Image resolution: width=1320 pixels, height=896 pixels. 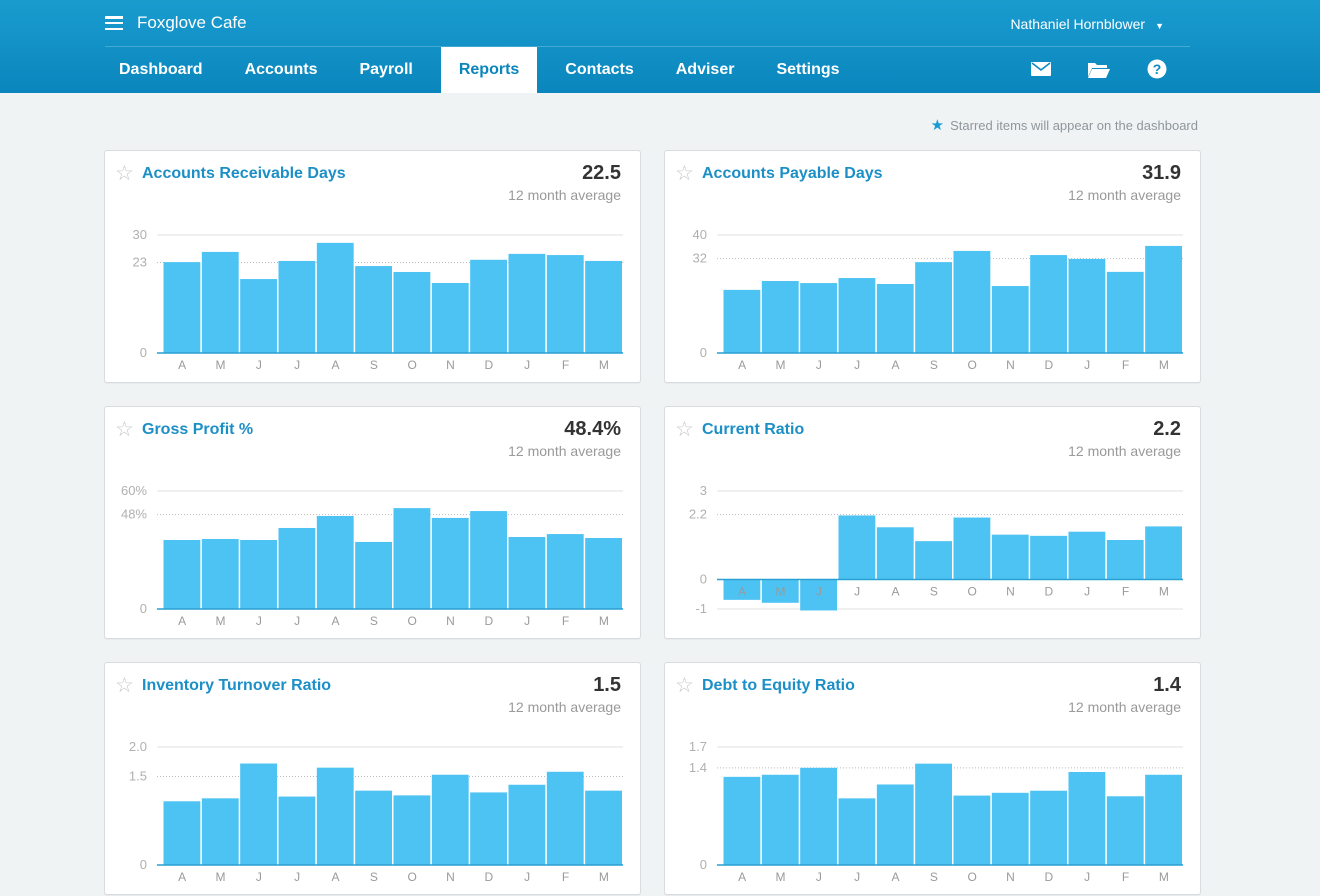 What do you see at coordinates (753, 429) in the screenshot?
I see `report-title: Current Ratio` at bounding box center [753, 429].